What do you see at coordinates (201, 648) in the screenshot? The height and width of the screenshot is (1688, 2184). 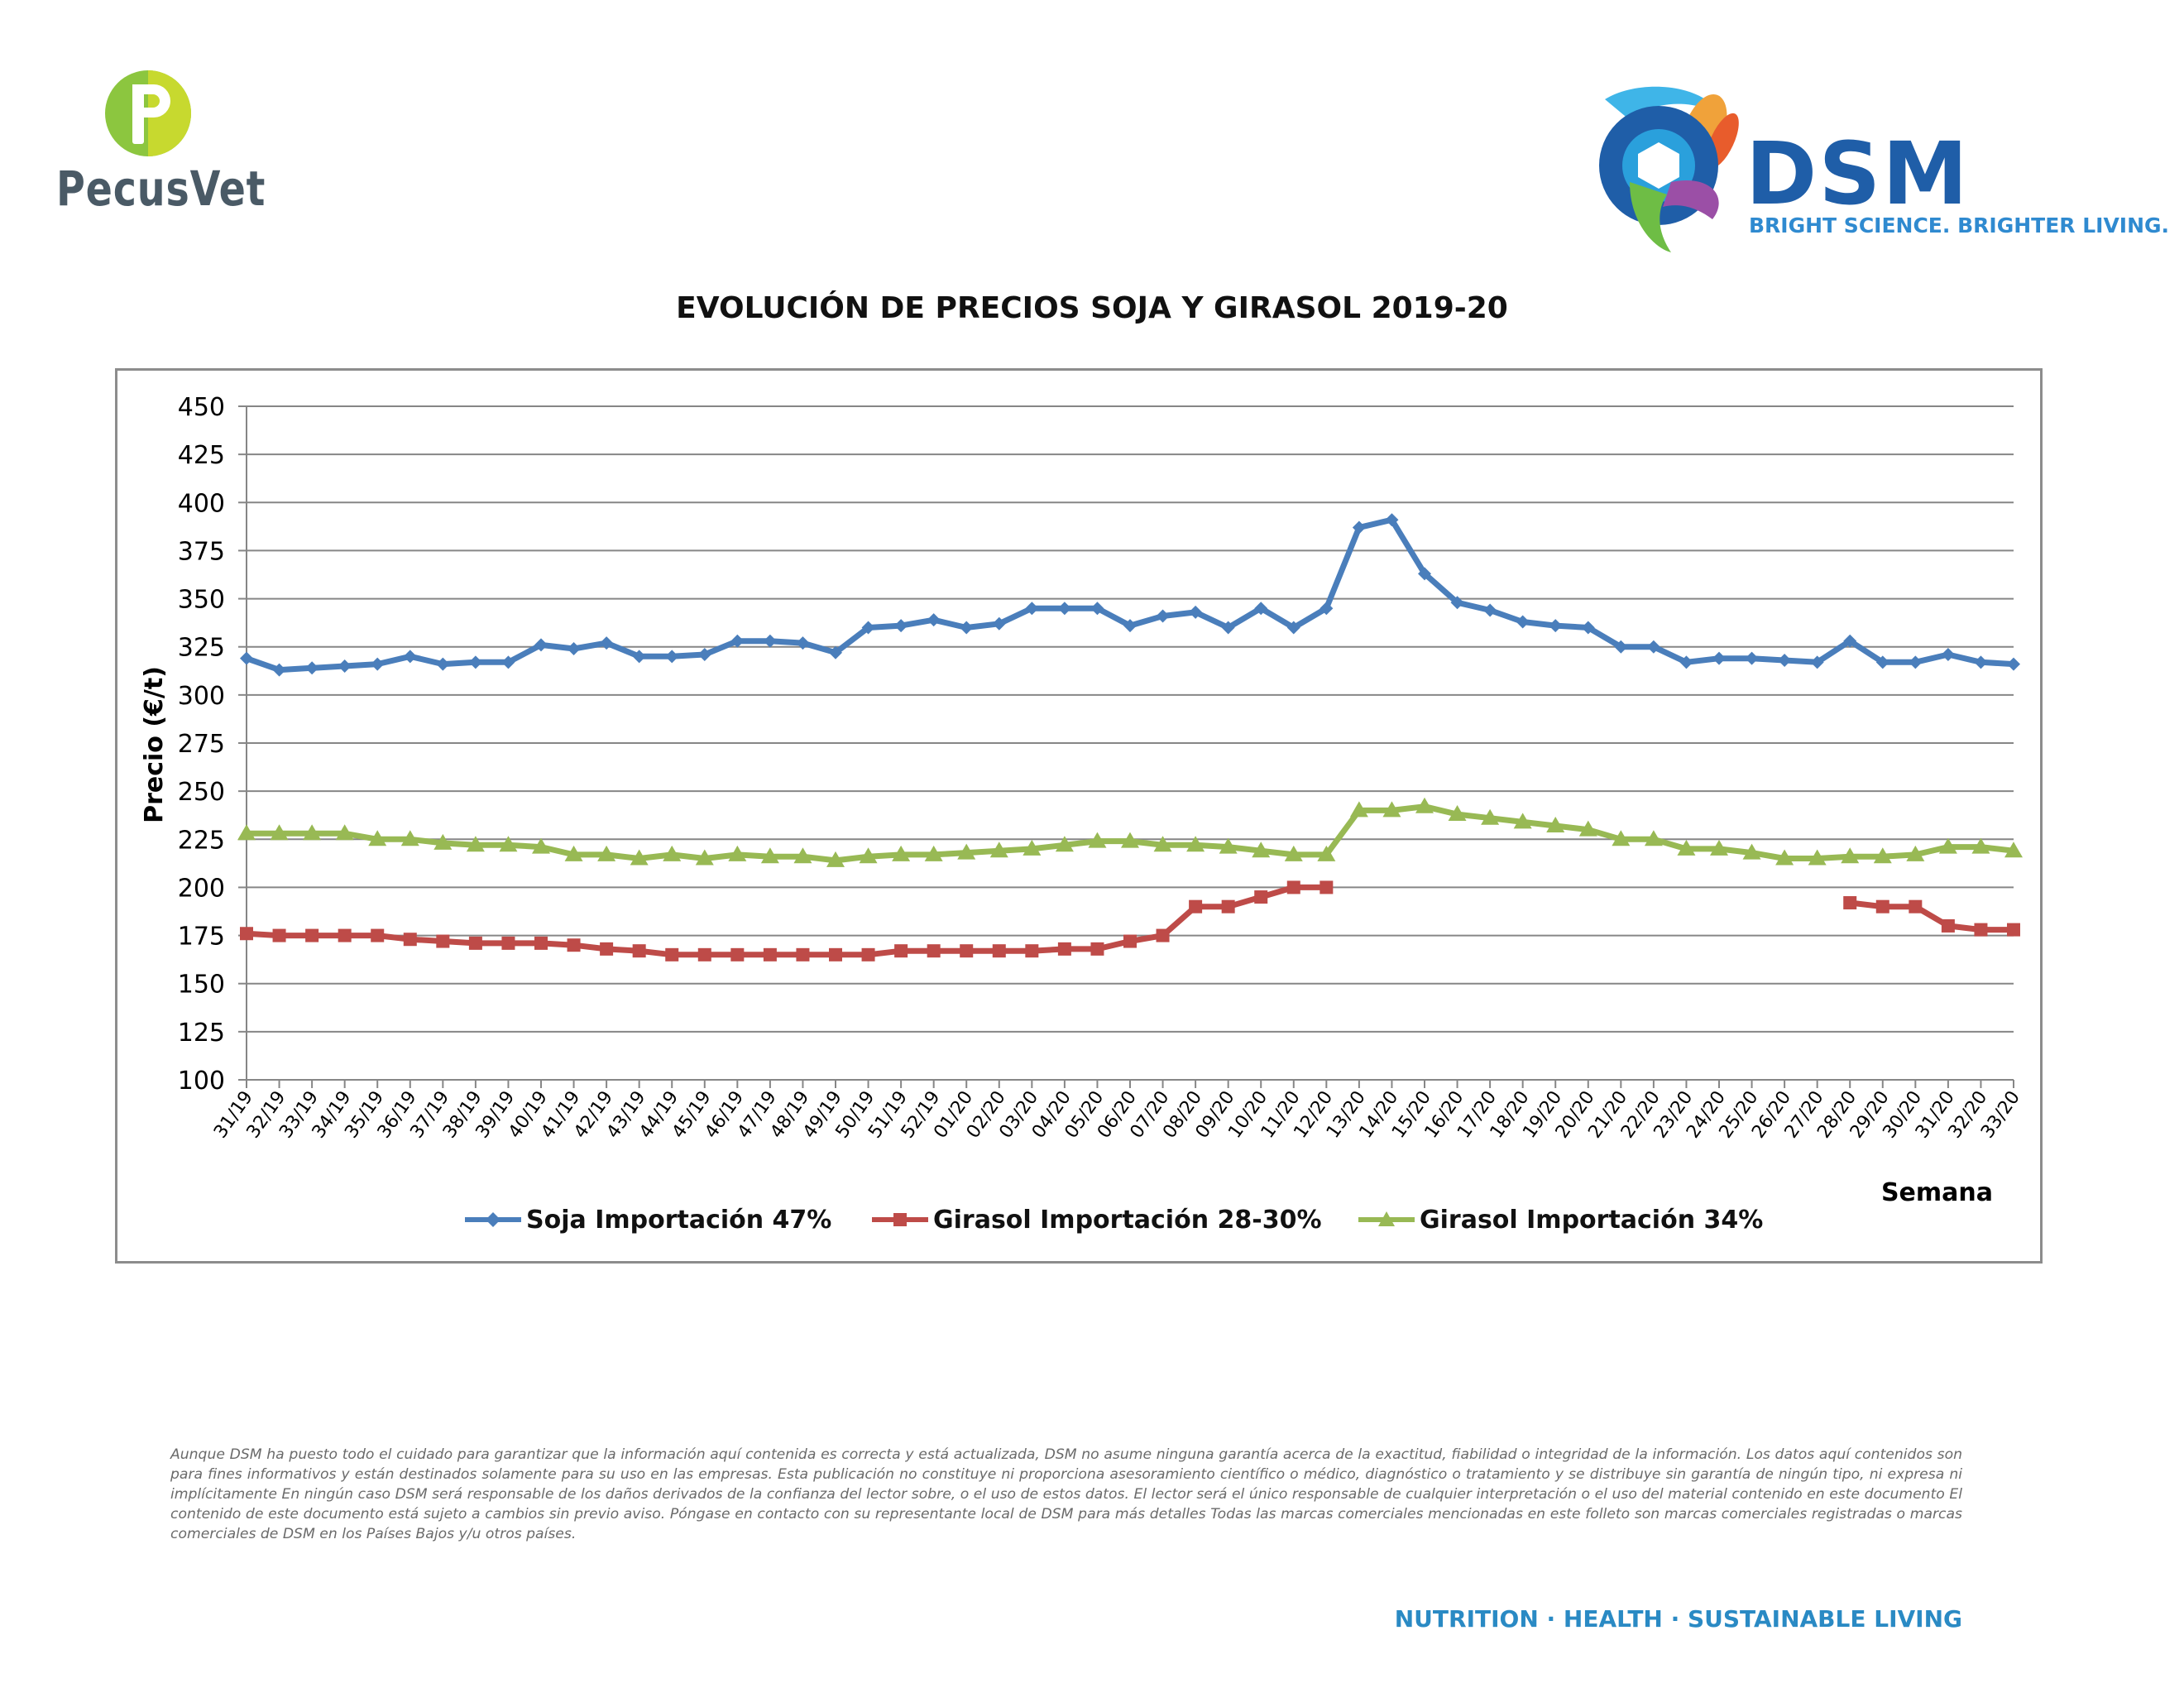 I see `y-tick-label: 325` at bounding box center [201, 648].